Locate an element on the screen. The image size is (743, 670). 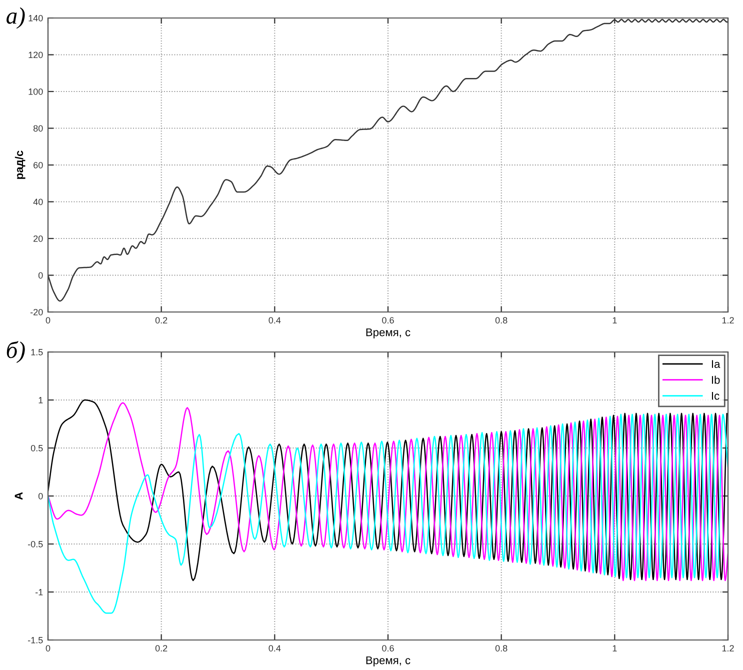
y-tick-label: -0.5 is located at coordinates (35, 544).